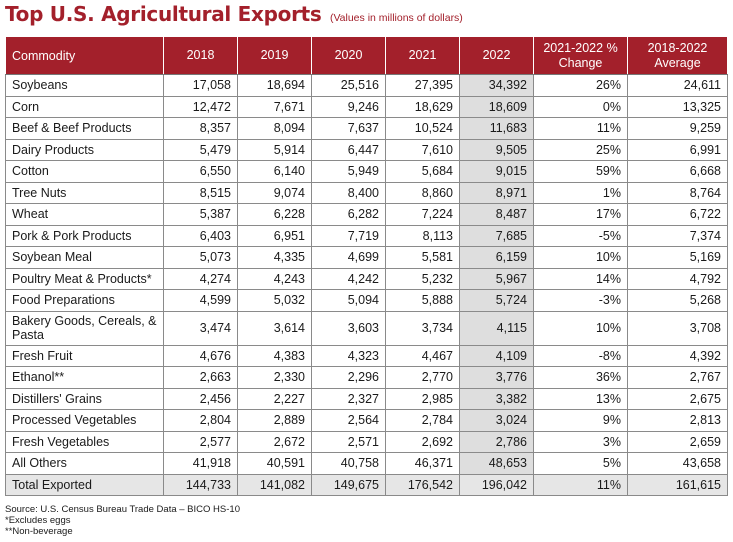  What do you see at coordinates (39, 531) in the screenshot?
I see `footnote: **Non-beverage` at bounding box center [39, 531].